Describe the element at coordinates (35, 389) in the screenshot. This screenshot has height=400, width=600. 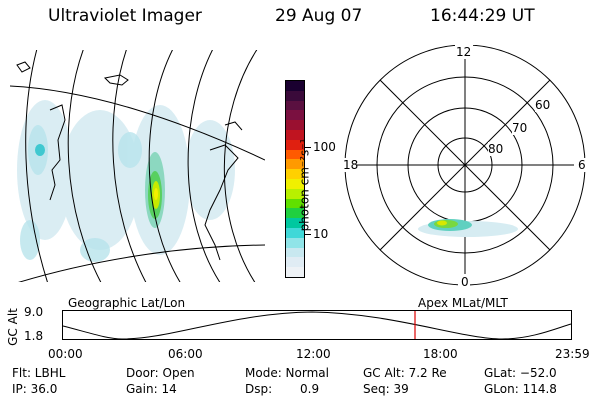
I see `status-ip: IP: 36.0` at that location.